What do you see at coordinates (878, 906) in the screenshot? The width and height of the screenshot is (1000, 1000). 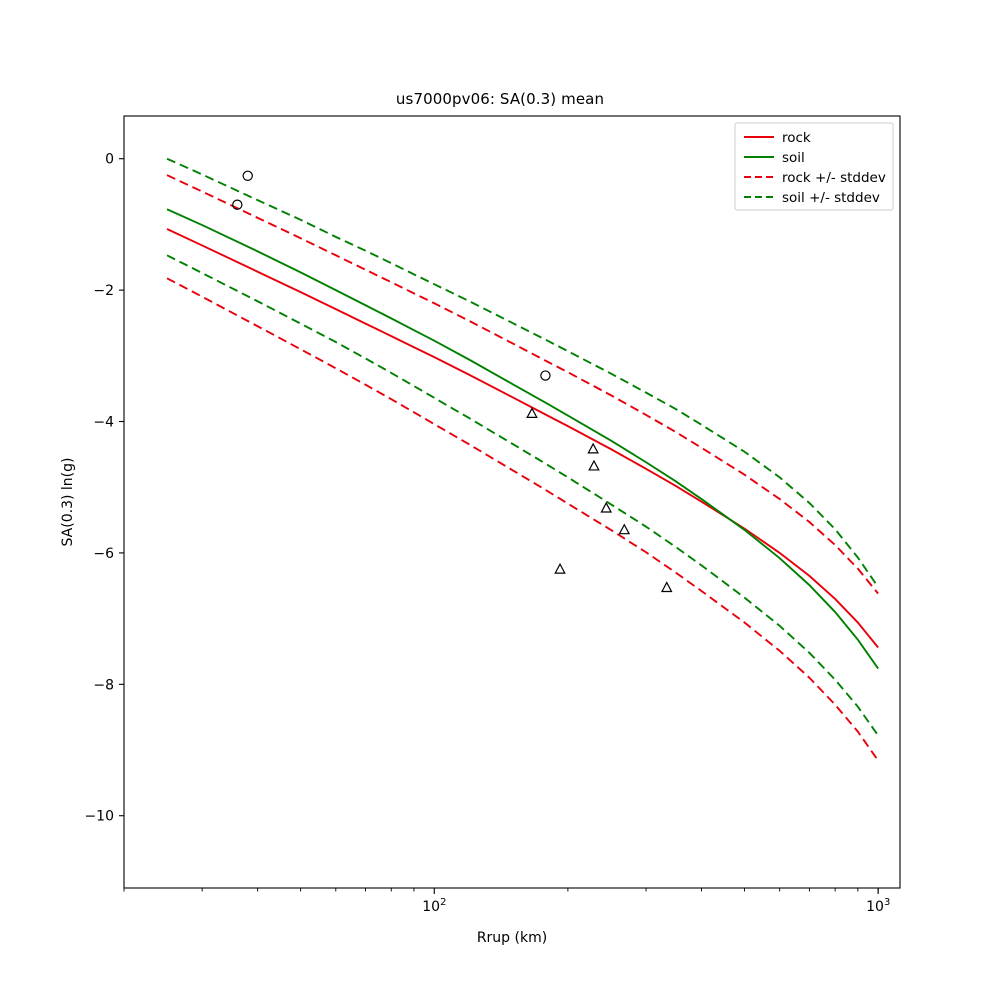 I see `x-tick-label: 103` at bounding box center [878, 906].